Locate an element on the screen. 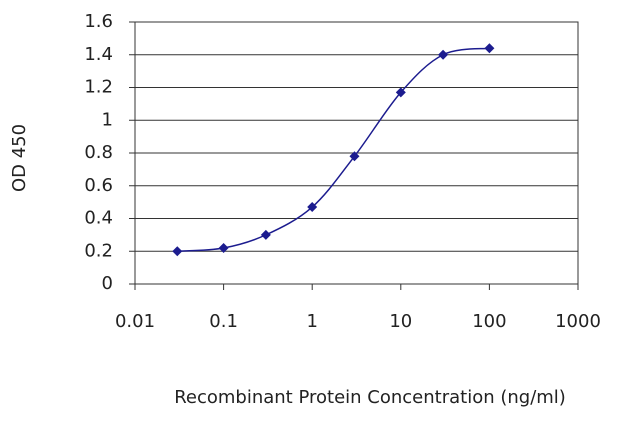 This screenshot has width=640, height=427. y-tick-label: 0.6 is located at coordinates (98, 185).